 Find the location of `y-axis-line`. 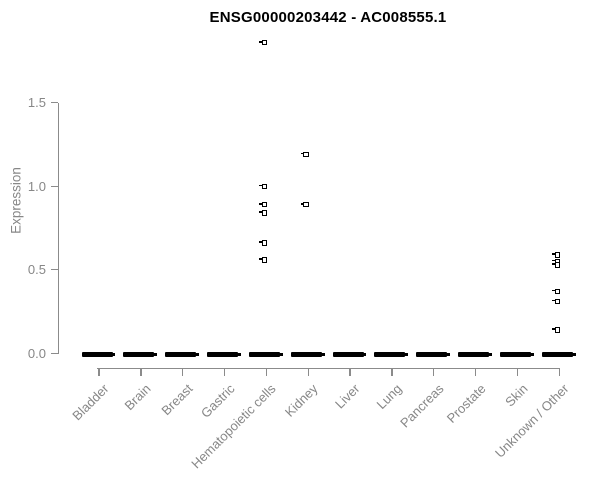

y-axis-line is located at coordinates (58, 228).